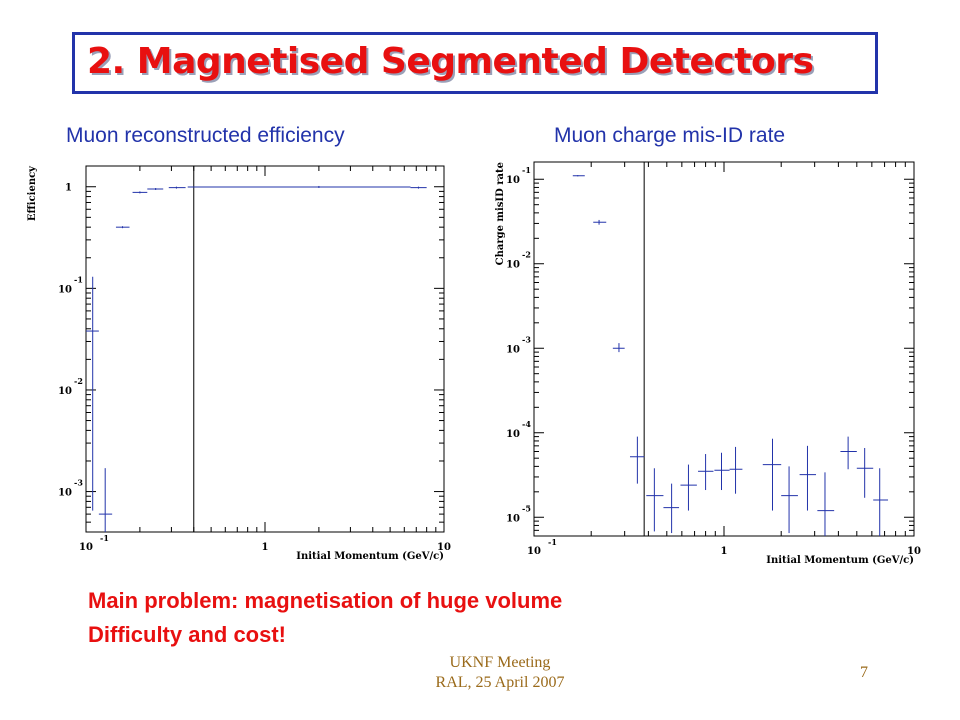  I want to click on footer-venue-date: RAL, 25 April 2007, so click(500, 682).